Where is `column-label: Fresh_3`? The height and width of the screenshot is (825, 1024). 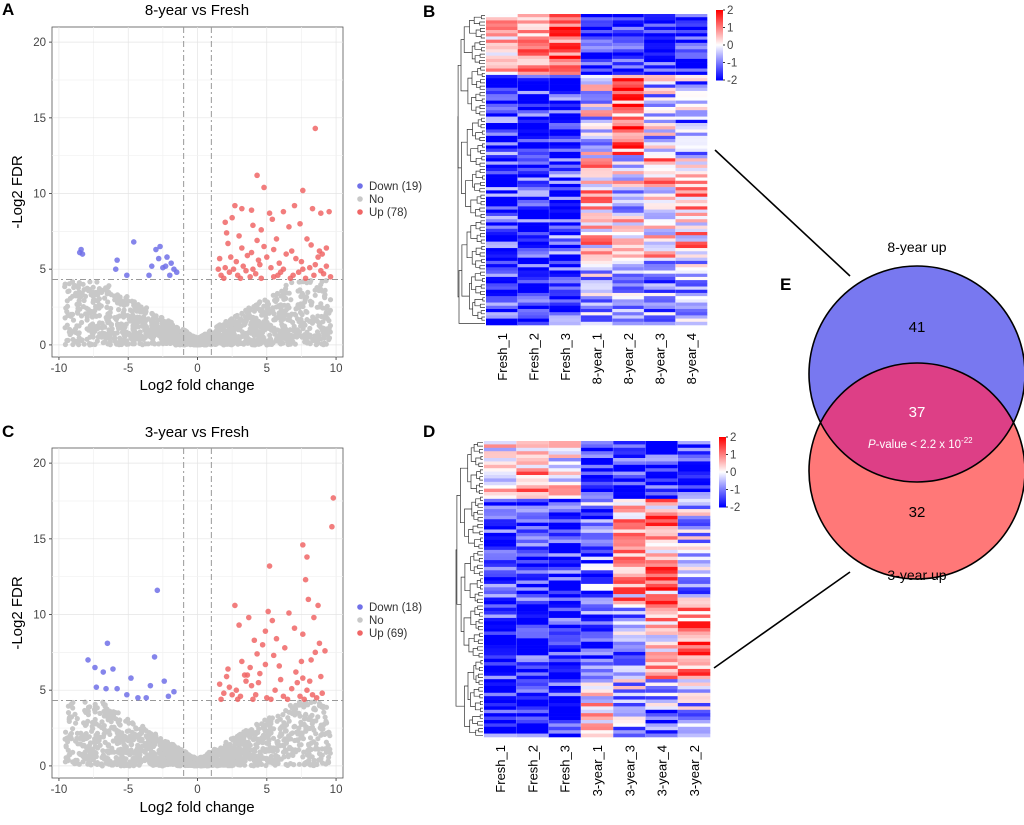 column-label: Fresh_3 is located at coordinates (565, 769).